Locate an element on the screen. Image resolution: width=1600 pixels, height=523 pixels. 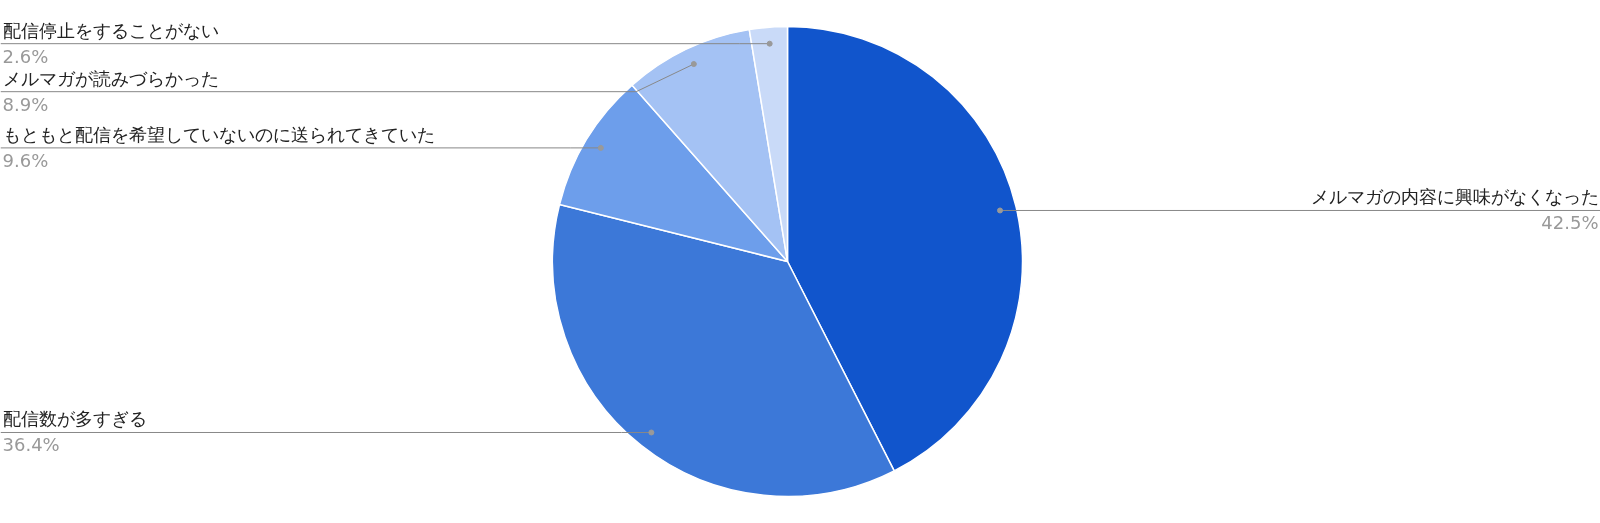
slice-label: もともと配信を希望していないのに送られてきていた is located at coordinates (218, 134).